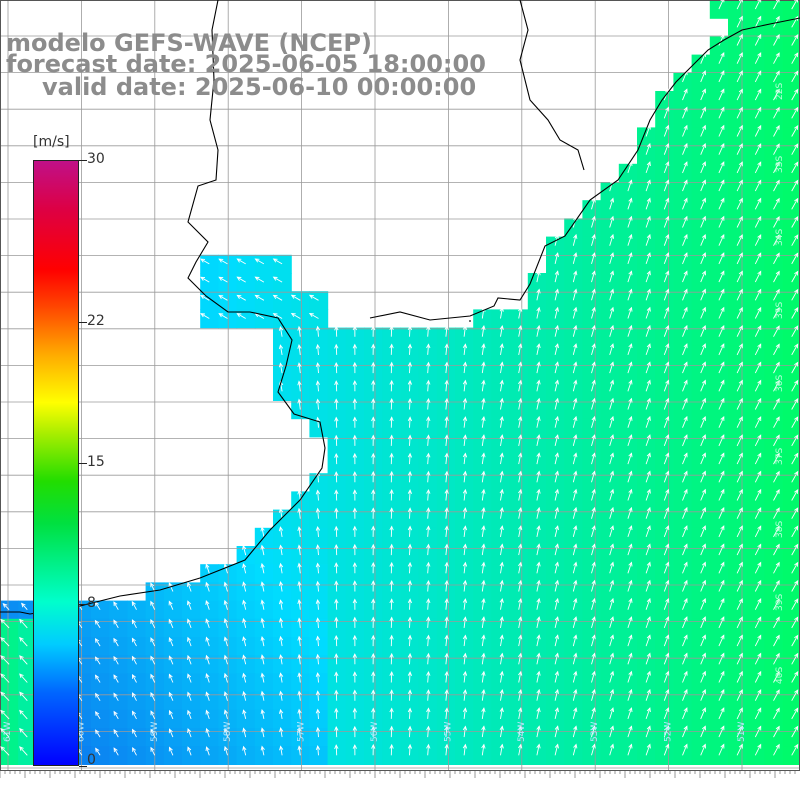 The image size is (800, 800). What do you see at coordinates (246, 64) in the screenshot?
I see `forecast-date: forecast date: 2025-06-05 18:00:00` at bounding box center [246, 64].